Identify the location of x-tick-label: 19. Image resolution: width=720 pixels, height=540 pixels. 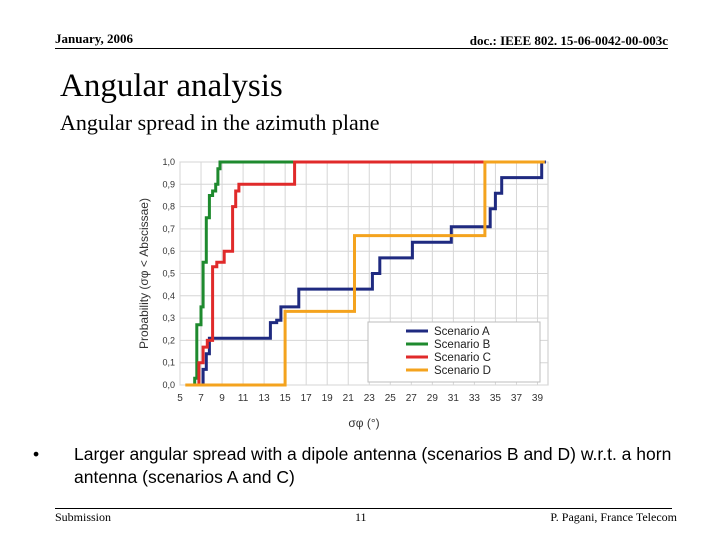
(328, 398).